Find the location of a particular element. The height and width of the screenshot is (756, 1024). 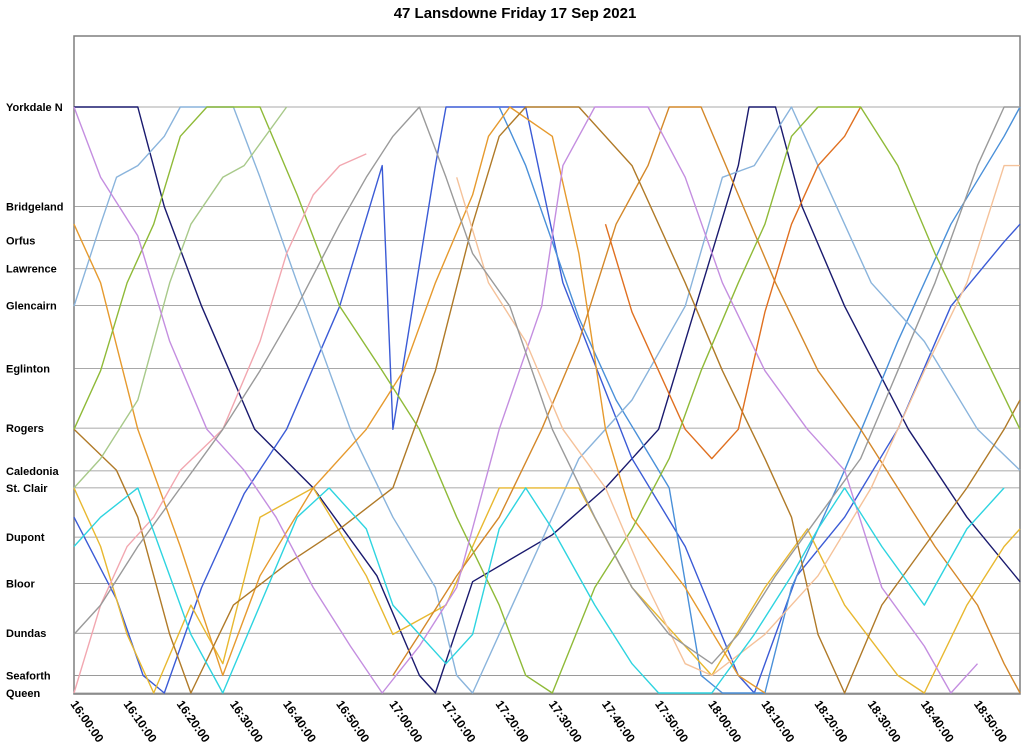

x-tick-label: 17:50:00 is located at coordinates (671, 722).